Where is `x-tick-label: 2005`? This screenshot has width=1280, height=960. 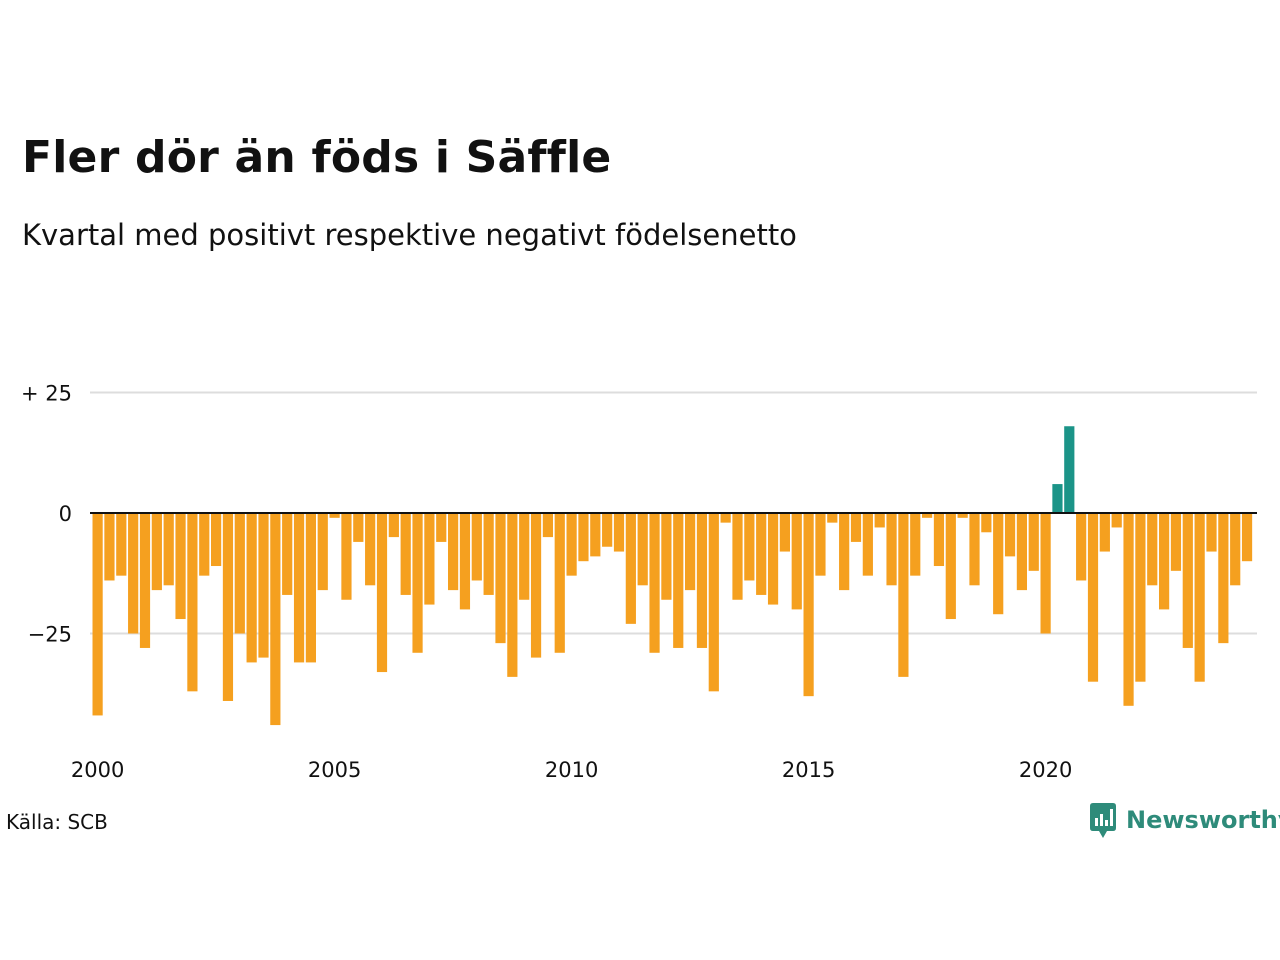
x-tick-label: 2005 is located at coordinates (334, 770).